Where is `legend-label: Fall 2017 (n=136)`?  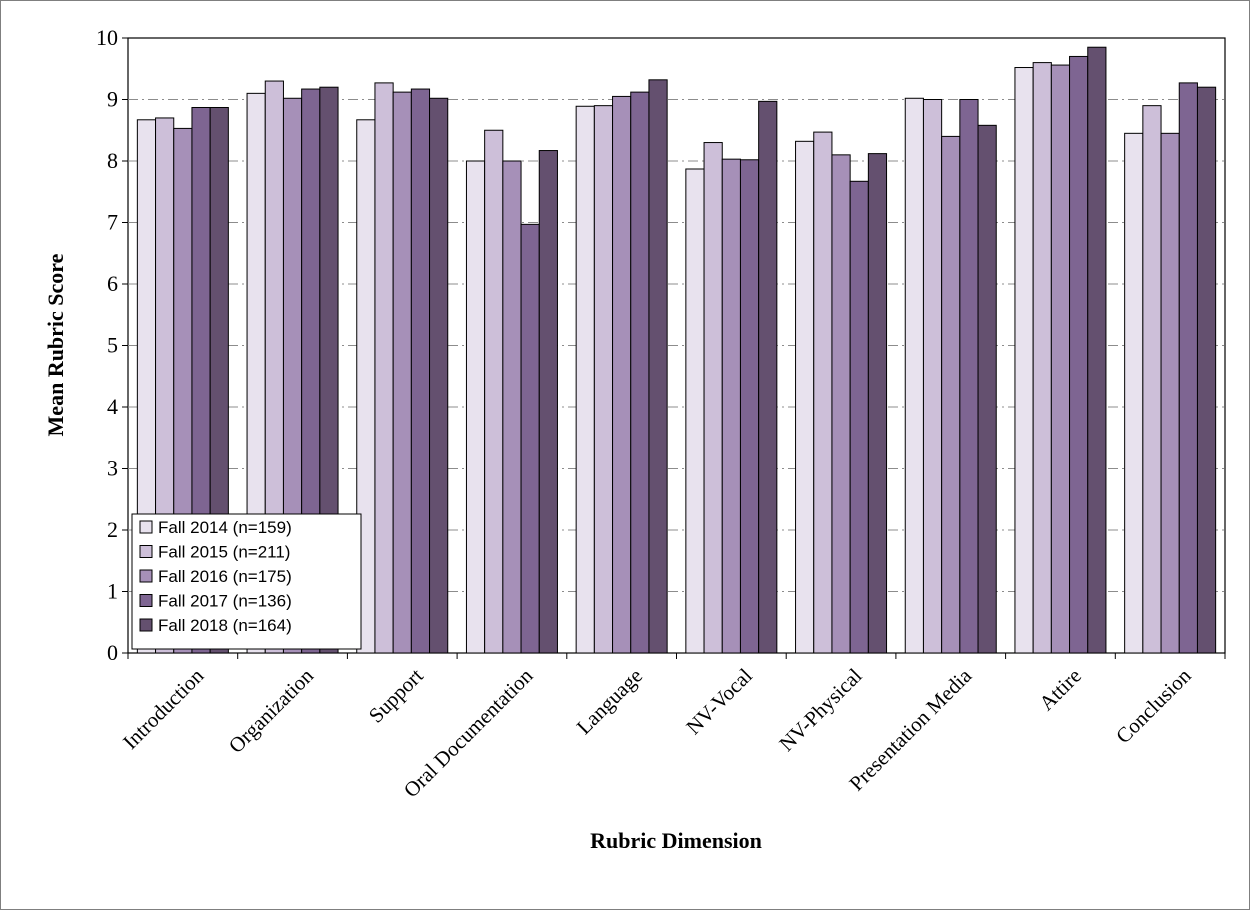
legend-label: Fall 2017 (n=136) is located at coordinates (225, 601).